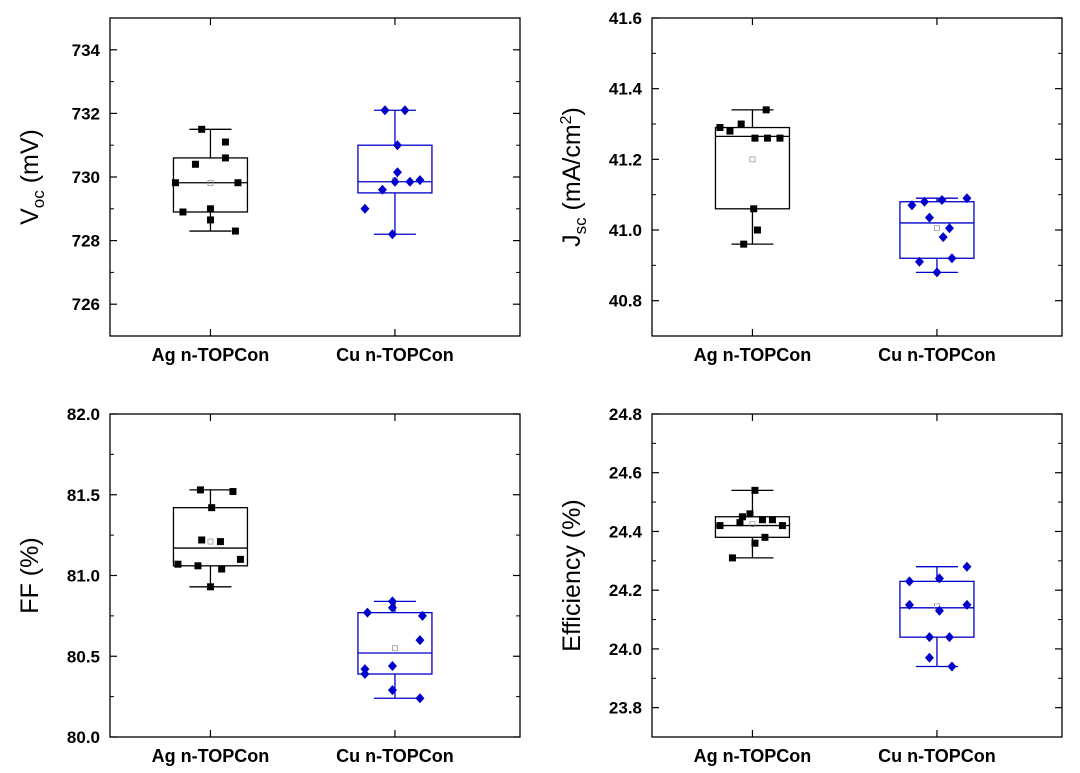  What do you see at coordinates (83, 414) in the screenshot?
I see `y-tick-label: 82.0` at bounding box center [83, 414].